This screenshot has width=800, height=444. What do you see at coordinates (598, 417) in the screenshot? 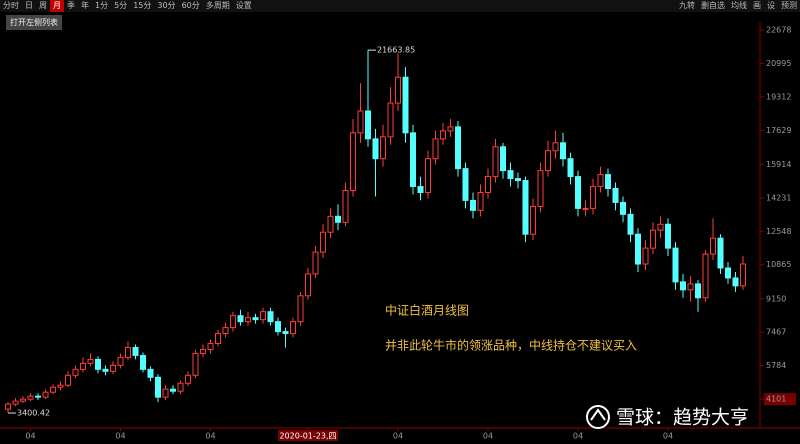
I see `watermark-logo` at bounding box center [598, 417].